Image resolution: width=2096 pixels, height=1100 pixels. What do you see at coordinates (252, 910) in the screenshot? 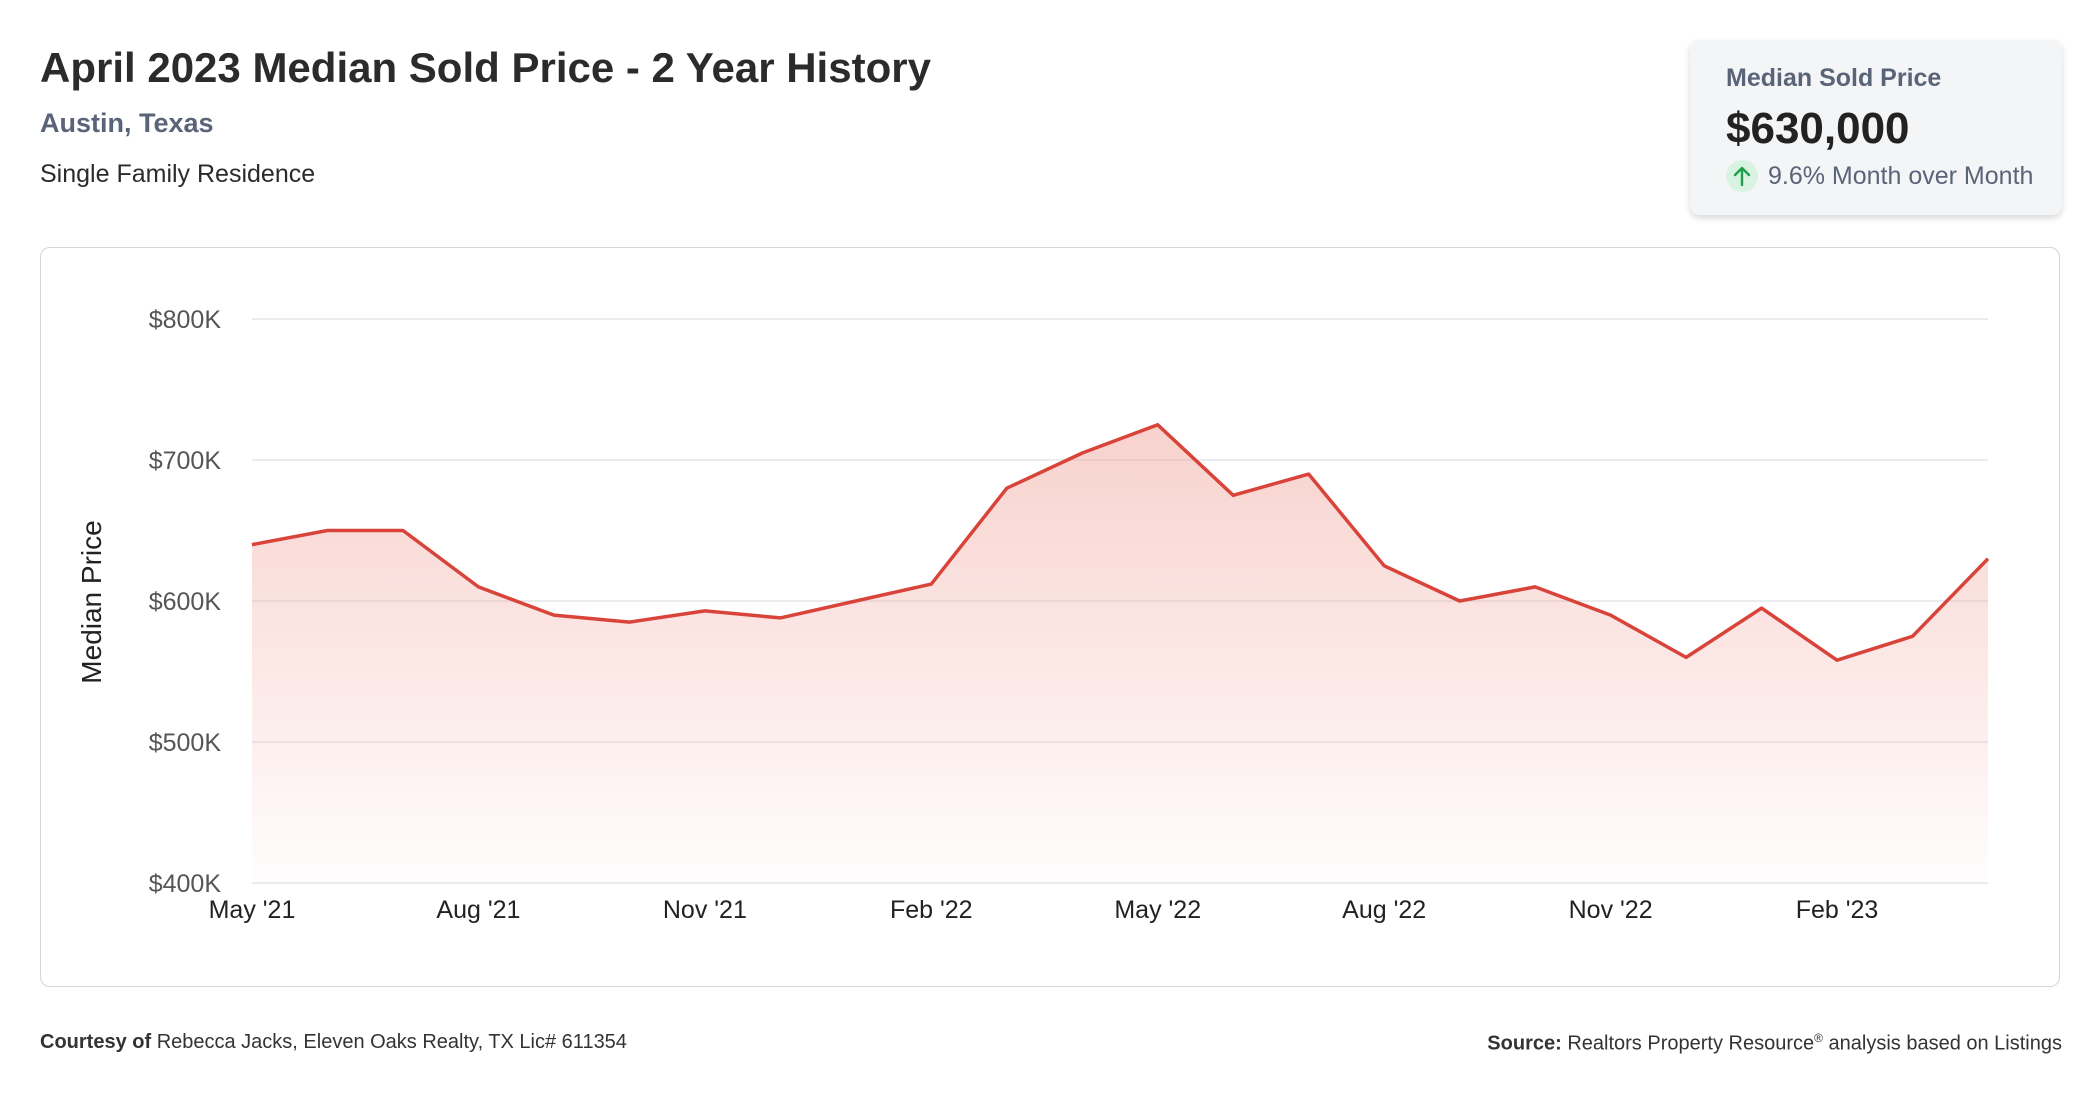
I see `x-tick-label: May '21` at bounding box center [252, 910].